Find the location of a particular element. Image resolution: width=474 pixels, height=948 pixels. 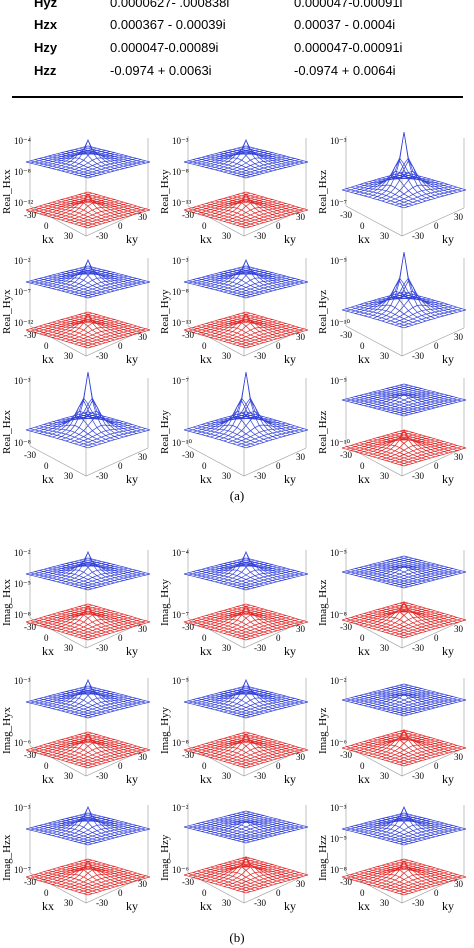

surface-plot: Imag_Hxy 10⁻⁴ 10⁻⁷ -30 0 30 -30 0 30 kx ky is located at coordinates (237, 599).